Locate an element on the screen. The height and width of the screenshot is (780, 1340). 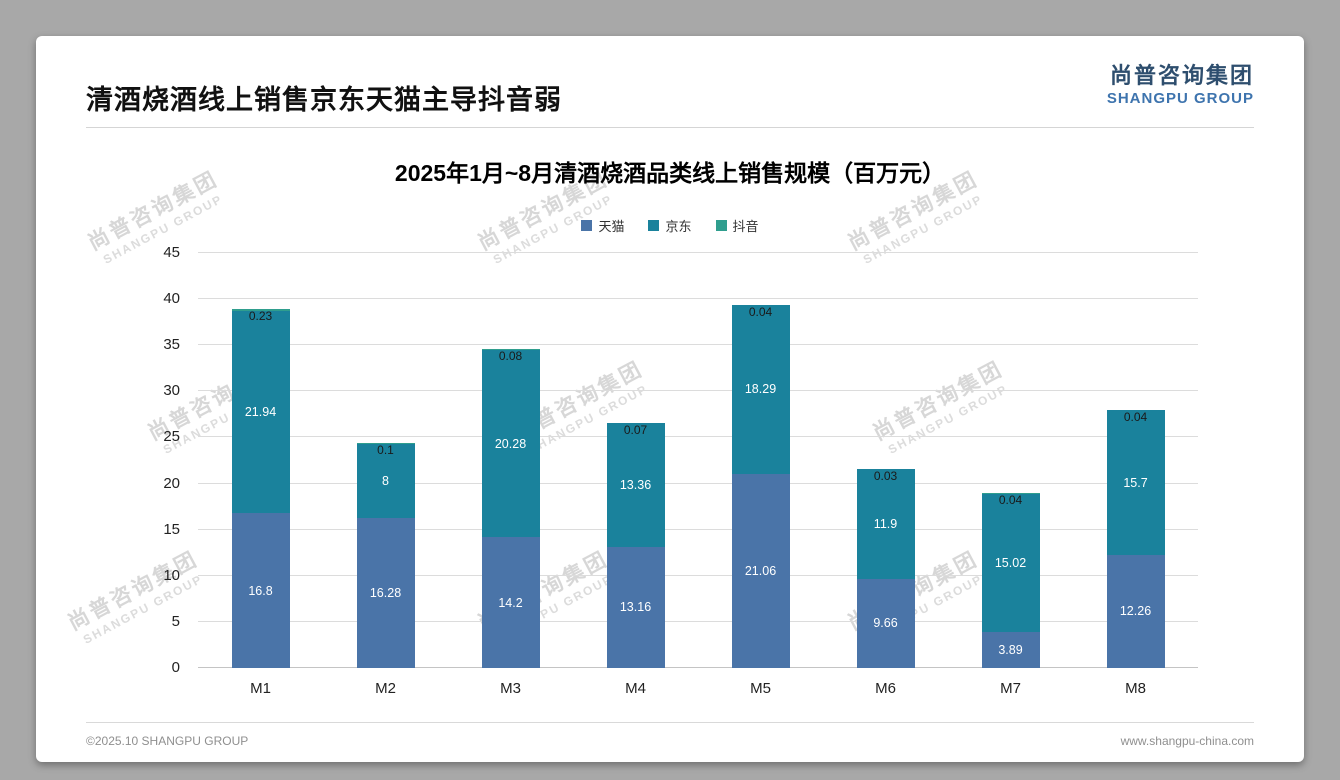
legend-item: 天猫 is located at coordinates (602, 225).